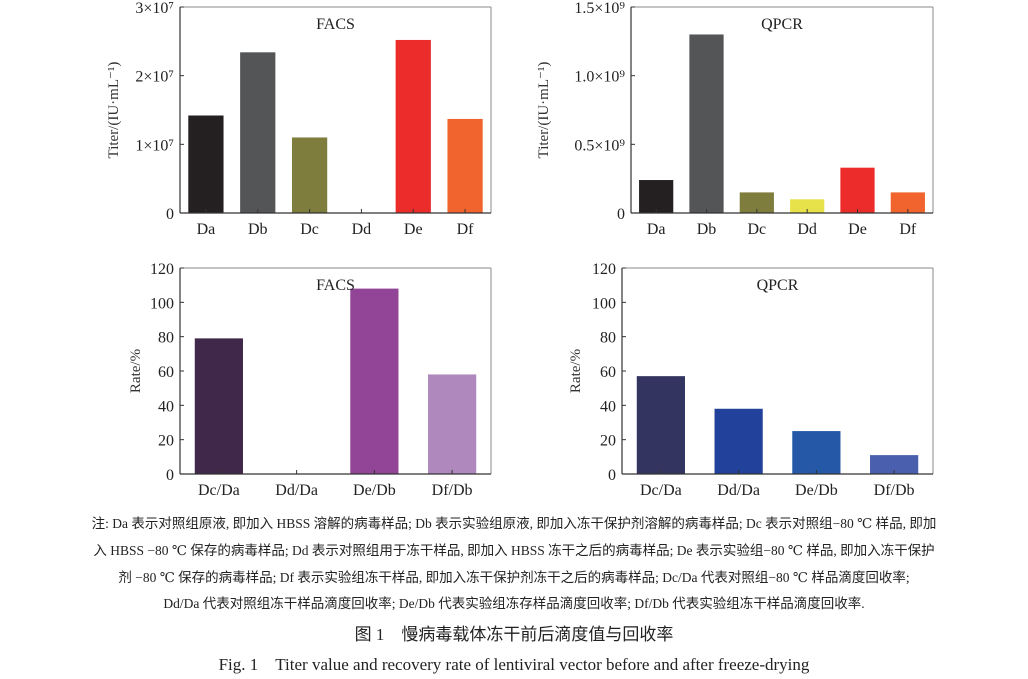  What do you see at coordinates (154, 145) in the screenshot?
I see `y-tick-label: 1×10⁷` at bounding box center [154, 145].